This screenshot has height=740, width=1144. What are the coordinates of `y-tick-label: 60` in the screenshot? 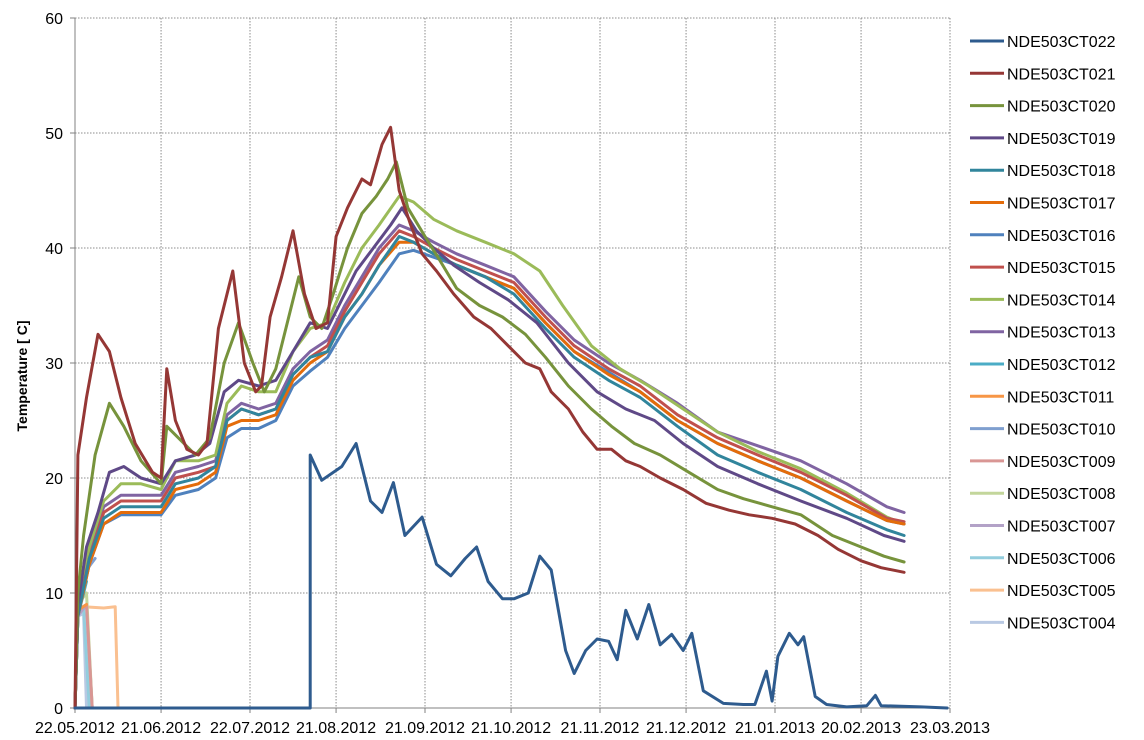 It's located at (54, 19).